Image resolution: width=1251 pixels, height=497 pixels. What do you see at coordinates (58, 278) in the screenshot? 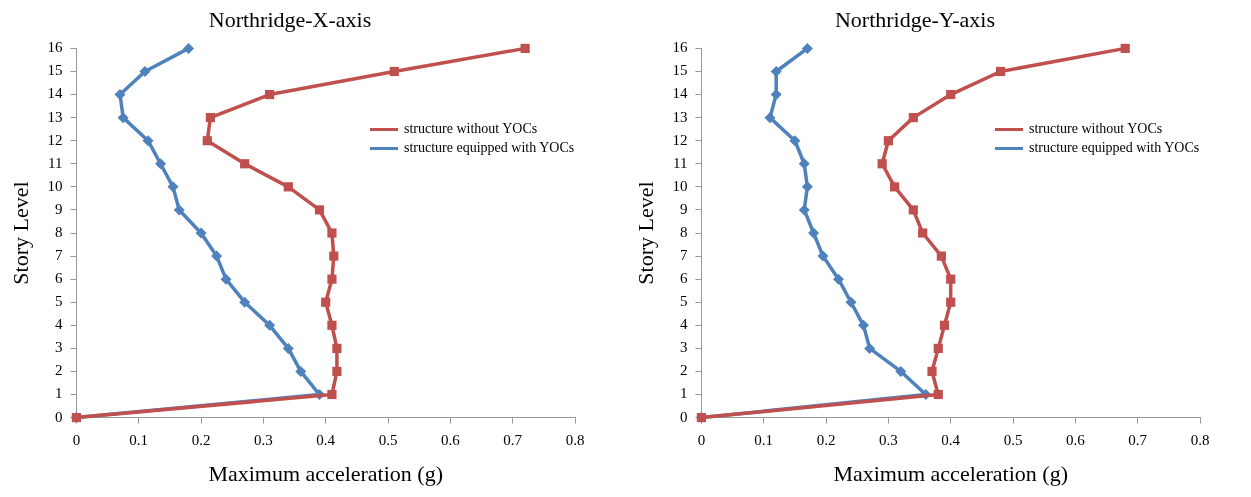
I see `y-tick-label: 6` at bounding box center [58, 278].